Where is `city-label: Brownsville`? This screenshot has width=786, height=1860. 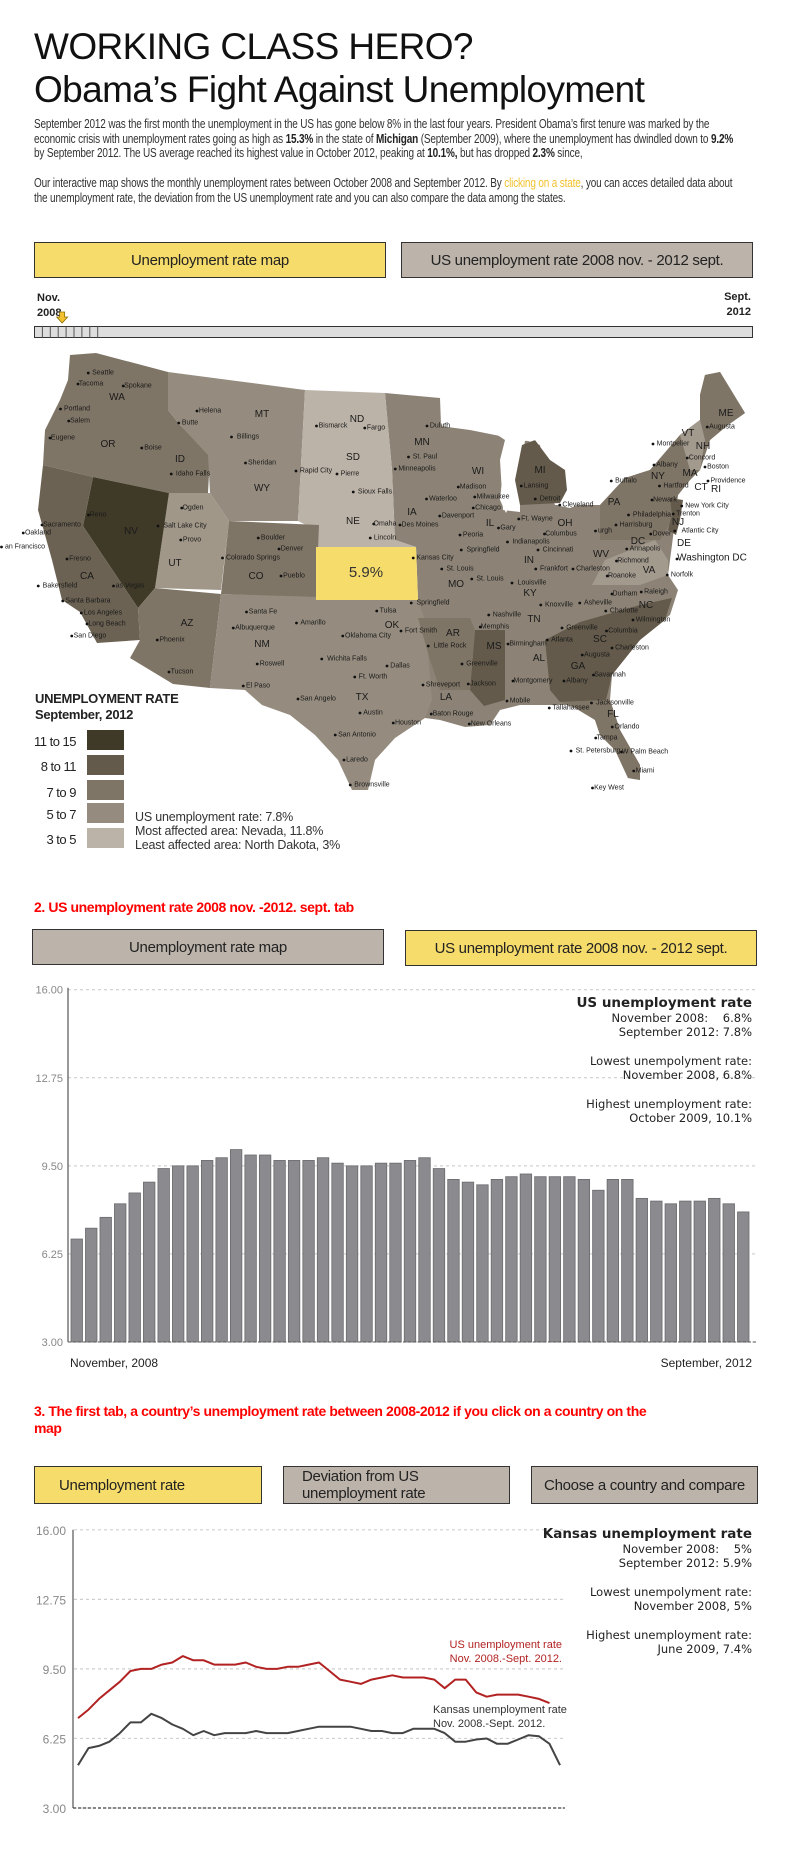 city-label: Brownsville is located at coordinates (372, 785).